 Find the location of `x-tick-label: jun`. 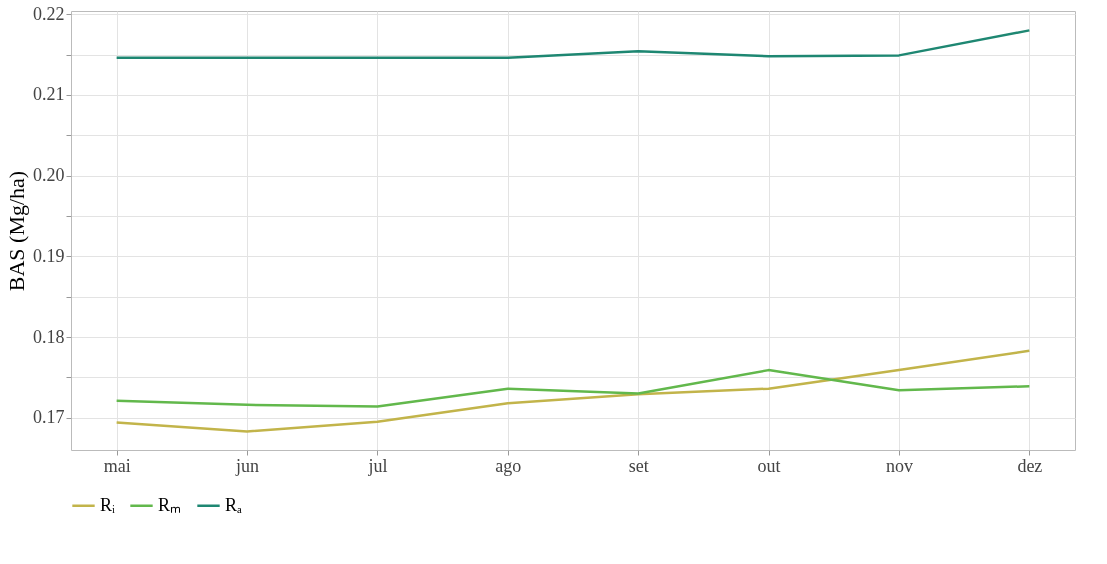

x-tick-label: jun is located at coordinates (247, 465).